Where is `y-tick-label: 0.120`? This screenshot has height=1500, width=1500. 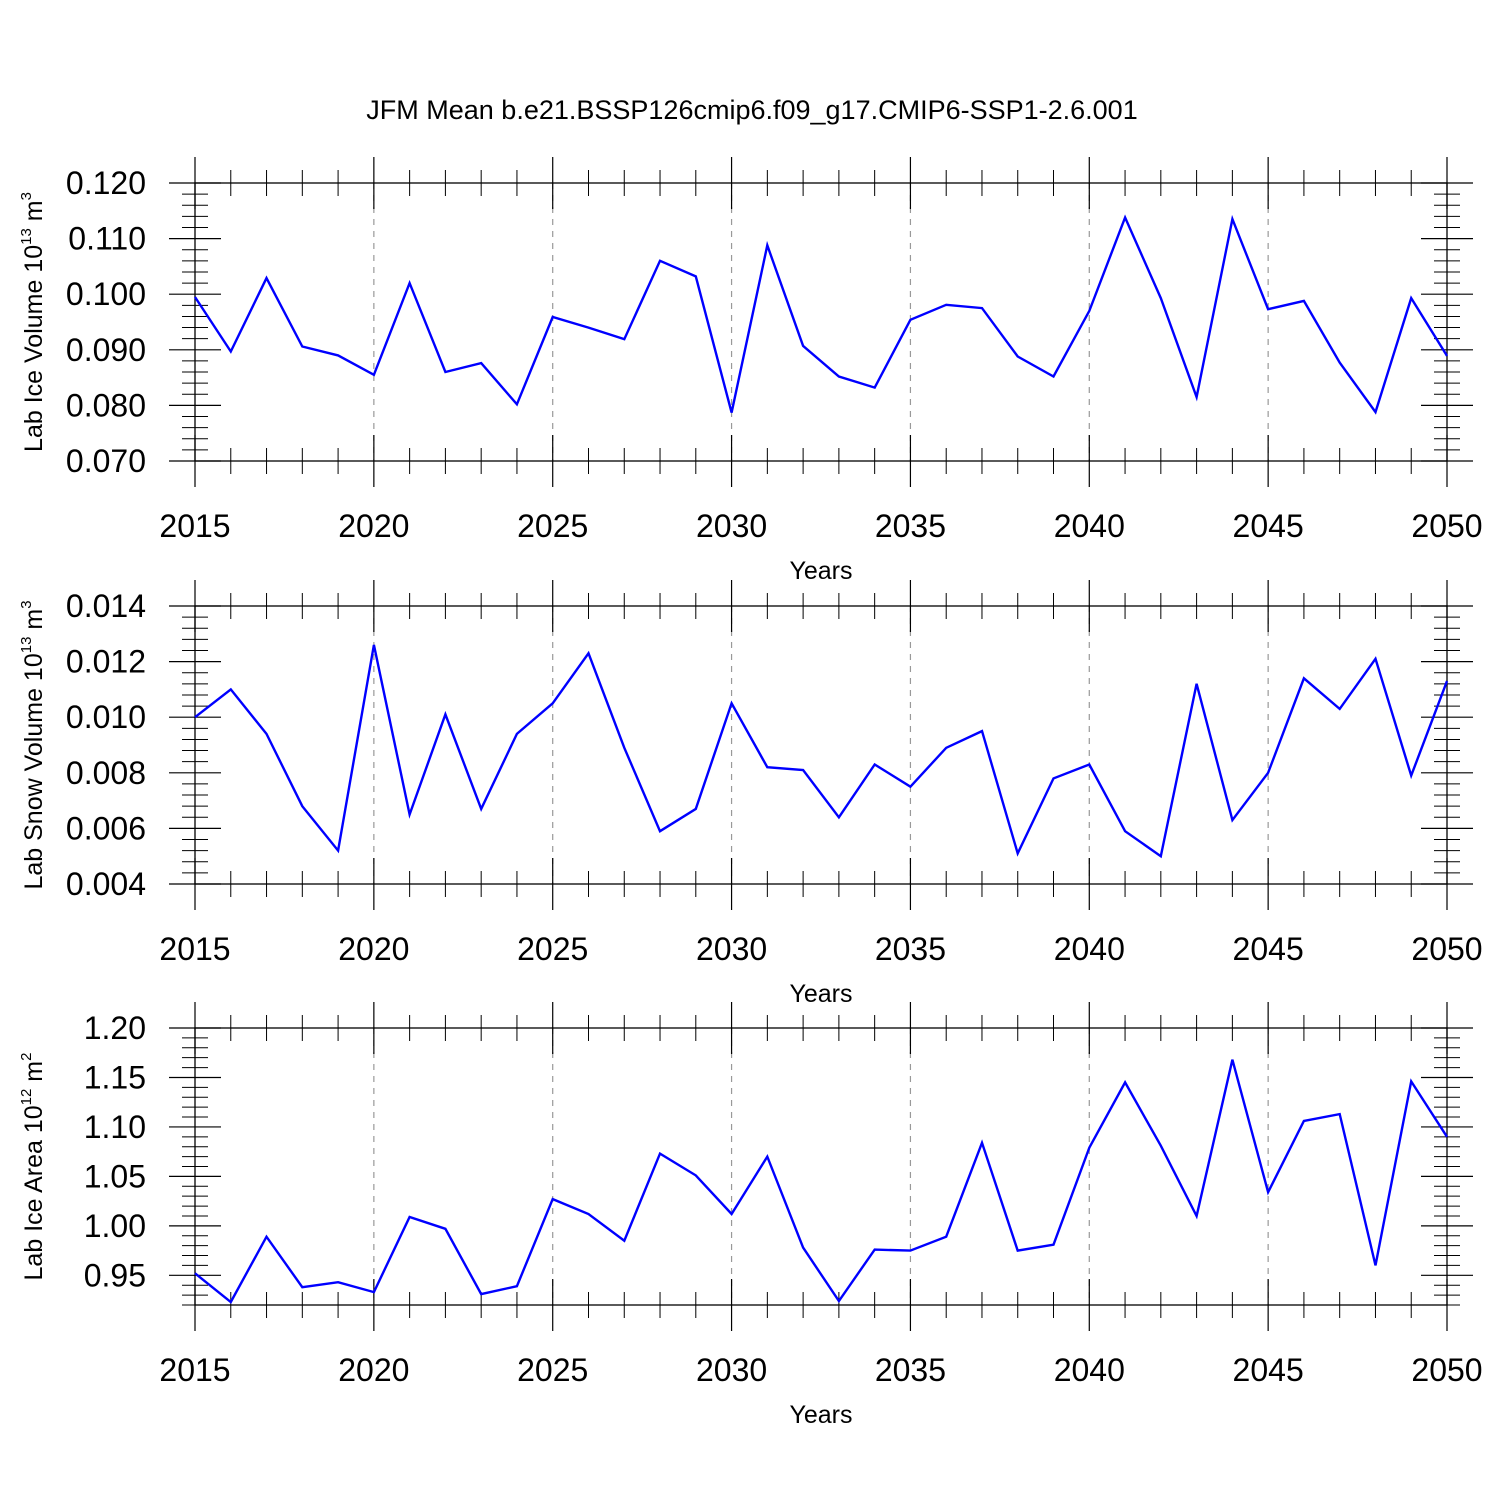
y-tick-label: 0.120 is located at coordinates (106, 183).